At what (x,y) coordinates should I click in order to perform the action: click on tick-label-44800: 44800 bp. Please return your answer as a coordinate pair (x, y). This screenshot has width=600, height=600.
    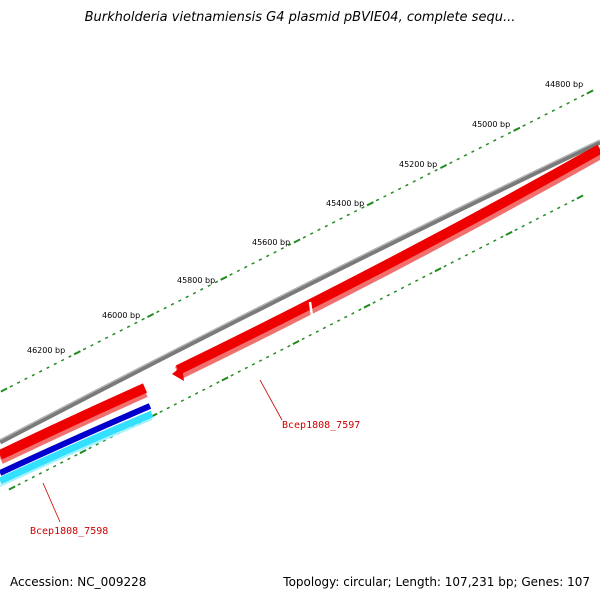
    Looking at the image, I should click on (564, 84).